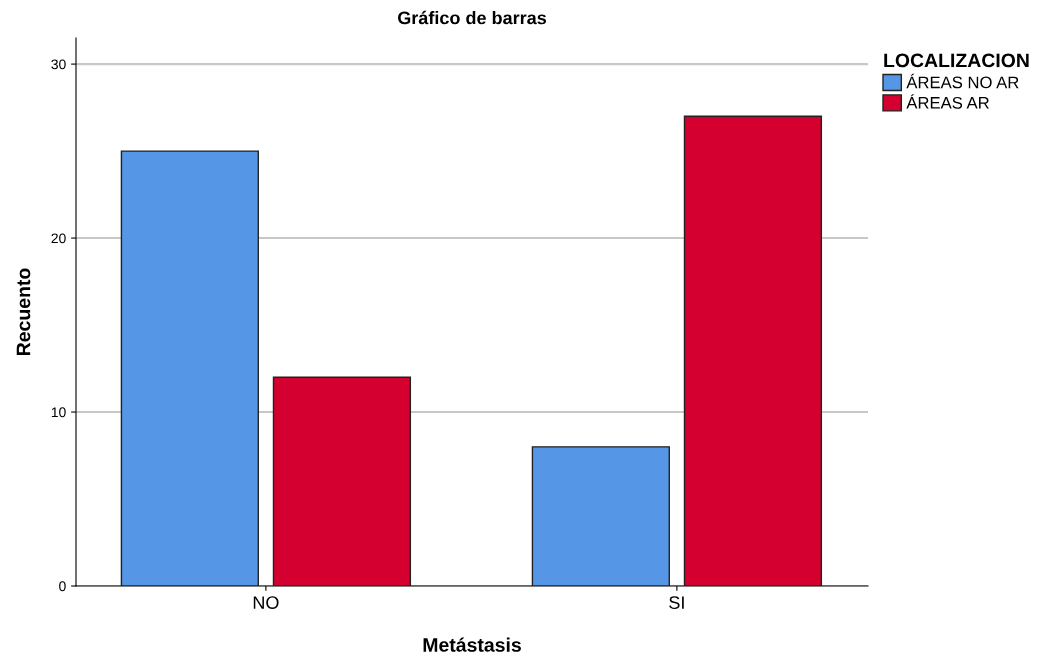 The image size is (1048, 665). Describe the element at coordinates (962, 81) in the screenshot. I see `legend-label: ÁREAS NO AR` at that location.